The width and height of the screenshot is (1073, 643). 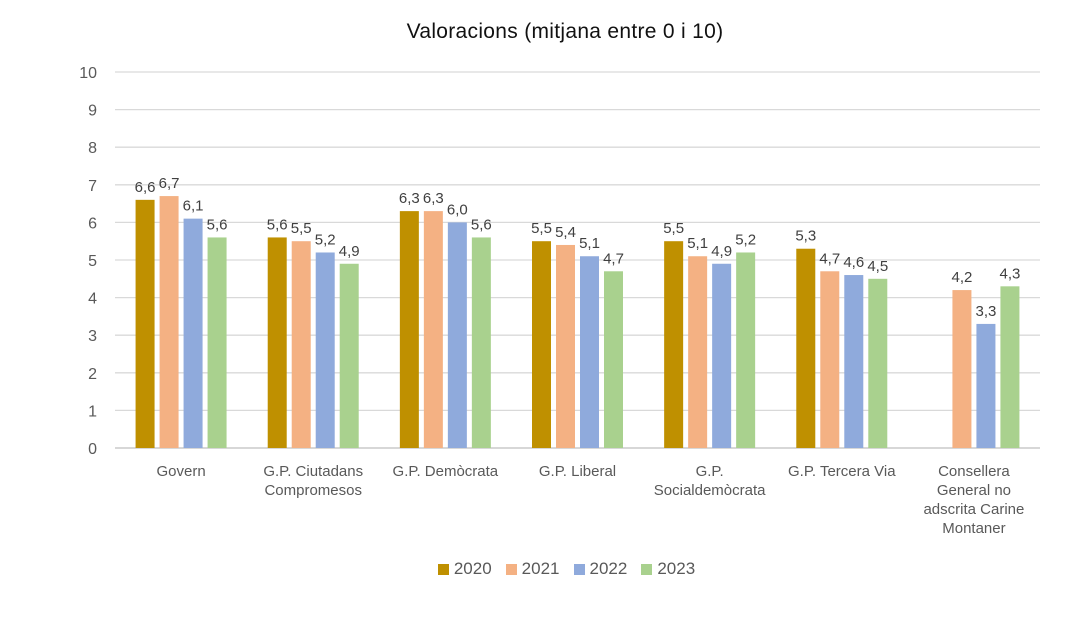 What do you see at coordinates (92, 411) in the screenshot?
I see `y-tick-label: 1` at bounding box center [92, 411].